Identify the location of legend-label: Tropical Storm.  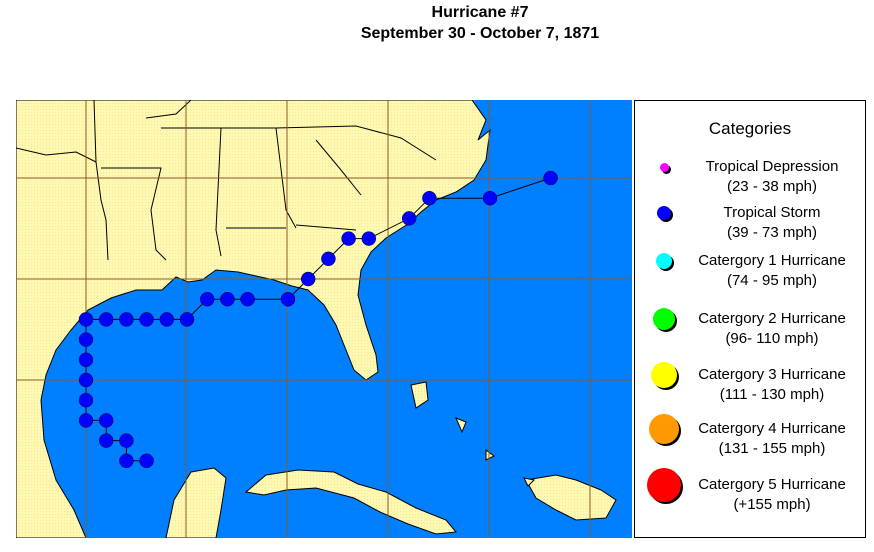
(772, 212).